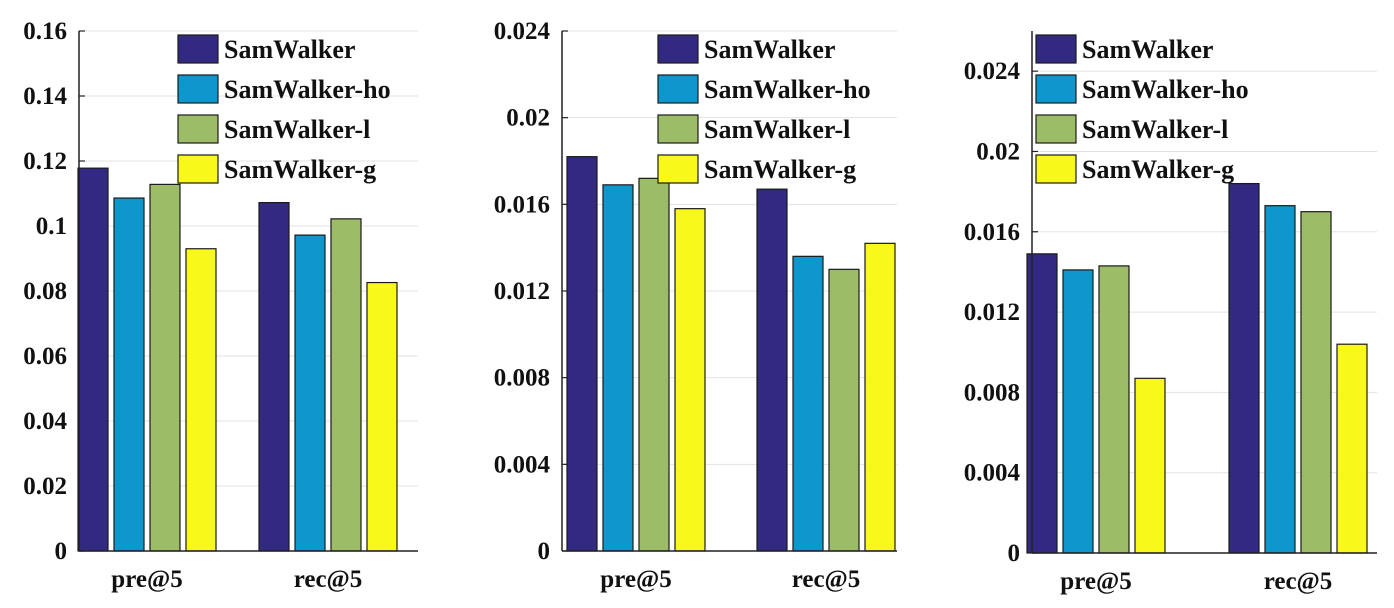 This screenshot has height=608, width=1394. What do you see at coordinates (45, 421) in the screenshot?
I see `y-tick-label: 0.04` at bounding box center [45, 421].